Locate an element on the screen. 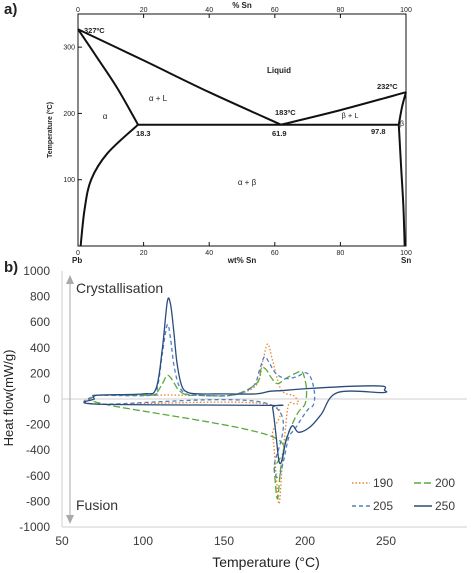 This screenshot has height=573, width=474. phase-boundary-solvus_left is located at coordinates (109, 185).